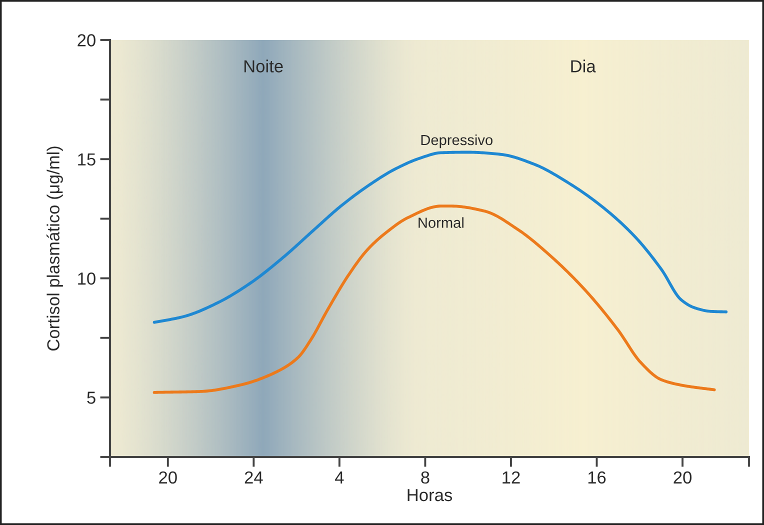 The image size is (764, 525). I want to click on y-tick-label: 15, so click(87, 159).